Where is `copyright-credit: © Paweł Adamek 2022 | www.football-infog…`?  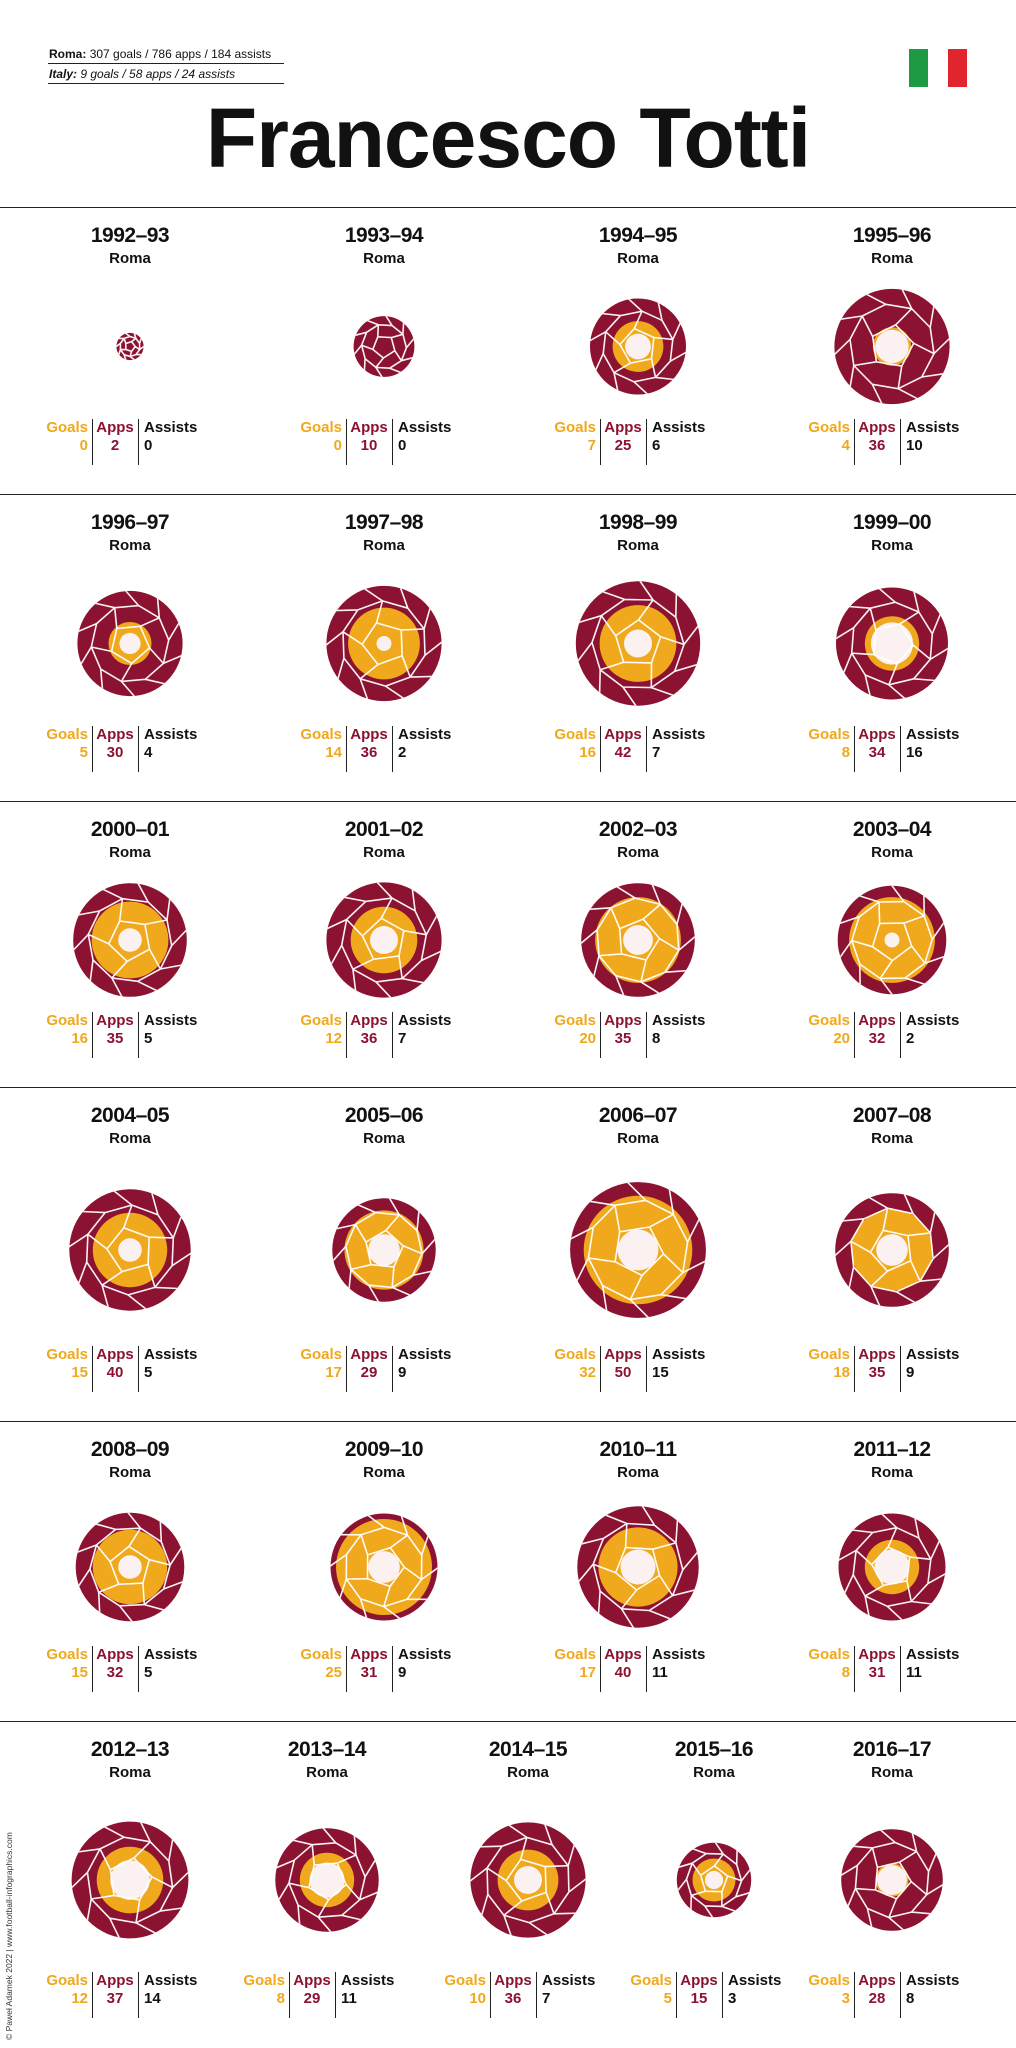 copyright-credit: © Paweł Adamek 2022 | www.football-infog… is located at coordinates (9, 1936).